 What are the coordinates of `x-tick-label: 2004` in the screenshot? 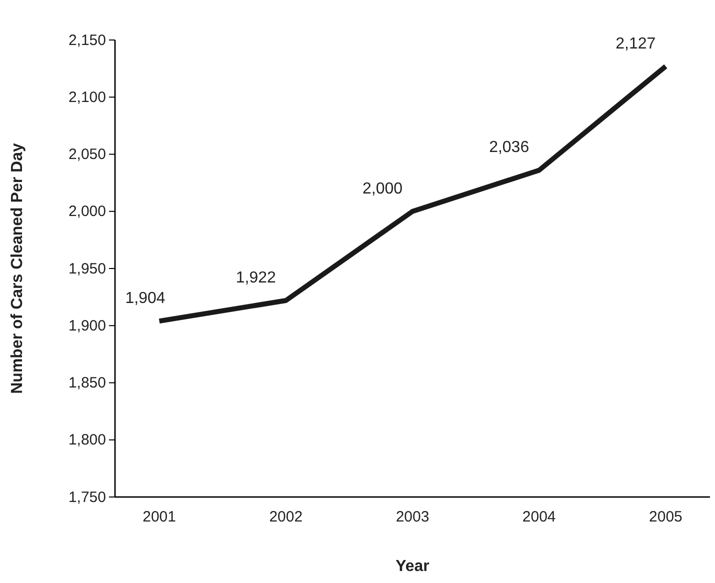 It's located at (539, 517).